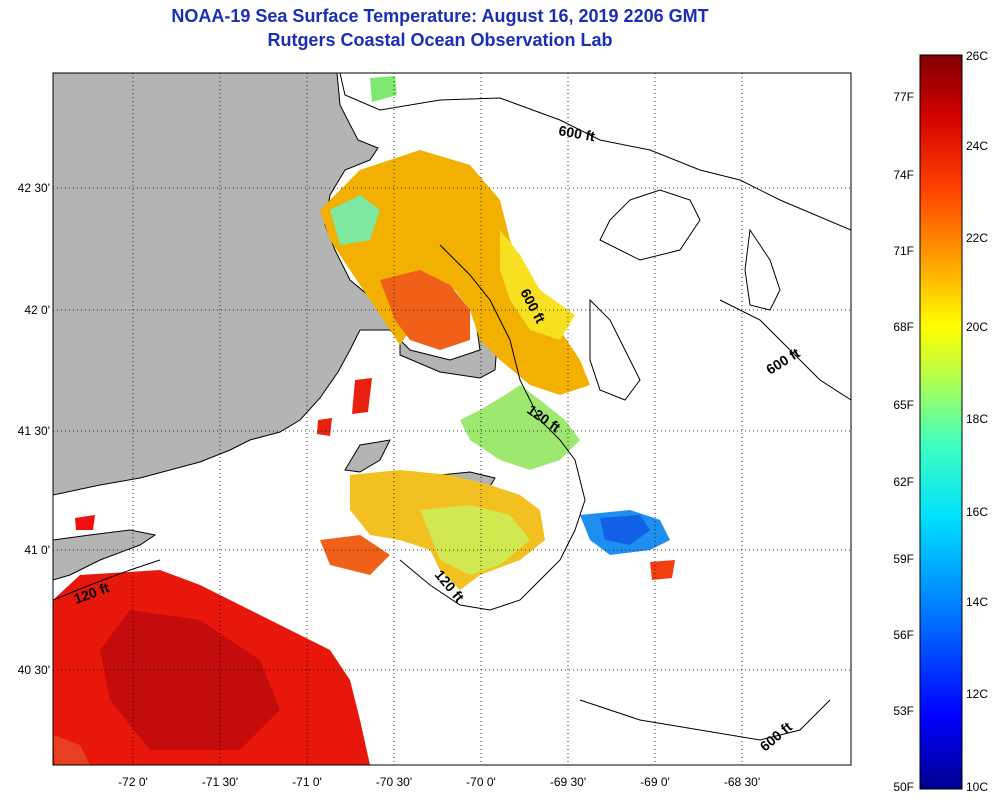  Describe the element at coordinates (977, 419) in the screenshot. I see `colorbar-celsius-label: 18C` at that location.